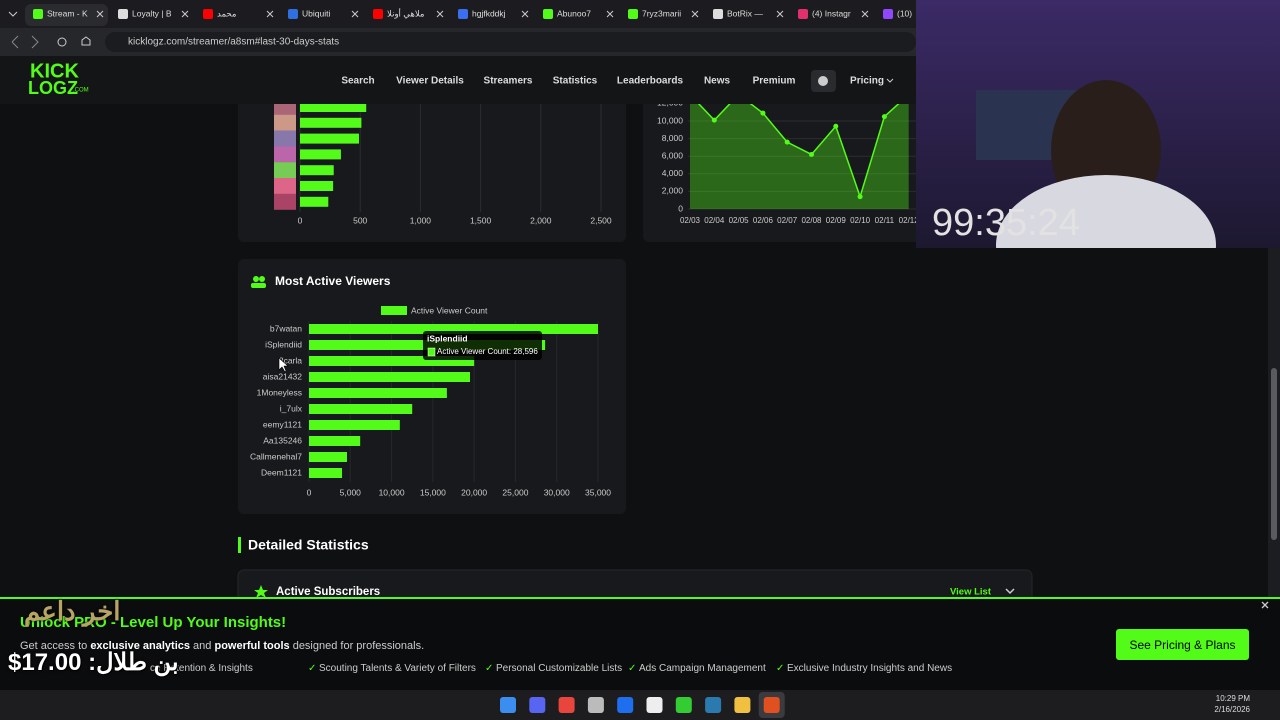  Describe the element at coordinates (673, 191) in the screenshot. I see `y-tick-label: 2,000` at that location.